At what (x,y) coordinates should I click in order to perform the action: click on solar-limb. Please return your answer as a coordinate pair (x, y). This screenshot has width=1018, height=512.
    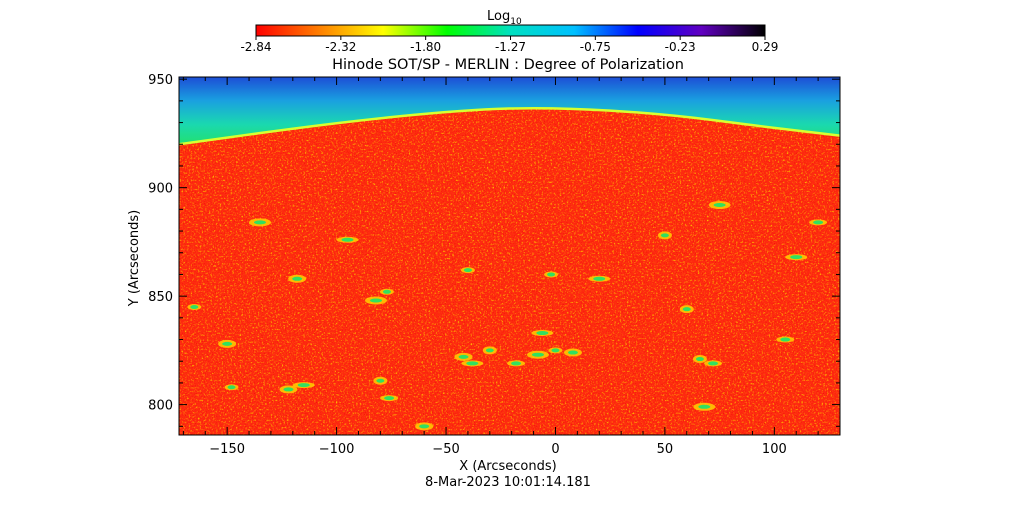
    Looking at the image, I should click on (509, 126).